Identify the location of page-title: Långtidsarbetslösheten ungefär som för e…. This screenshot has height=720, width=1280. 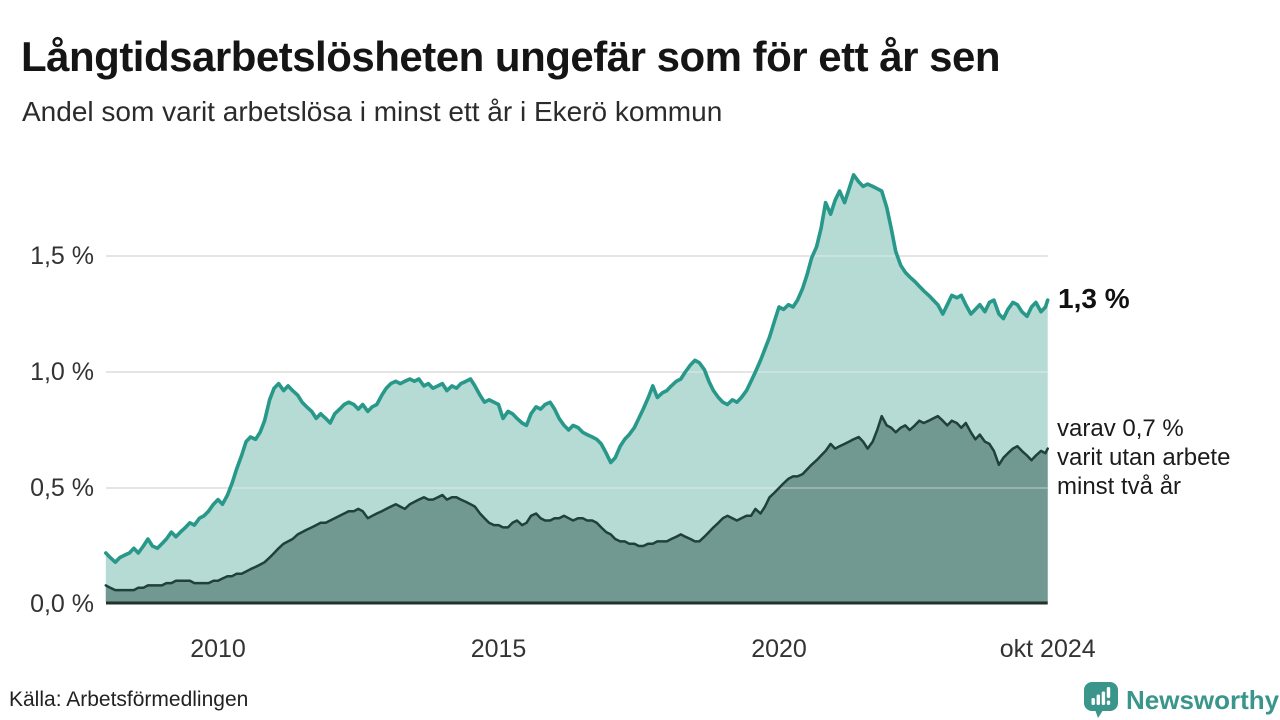
(511, 57).